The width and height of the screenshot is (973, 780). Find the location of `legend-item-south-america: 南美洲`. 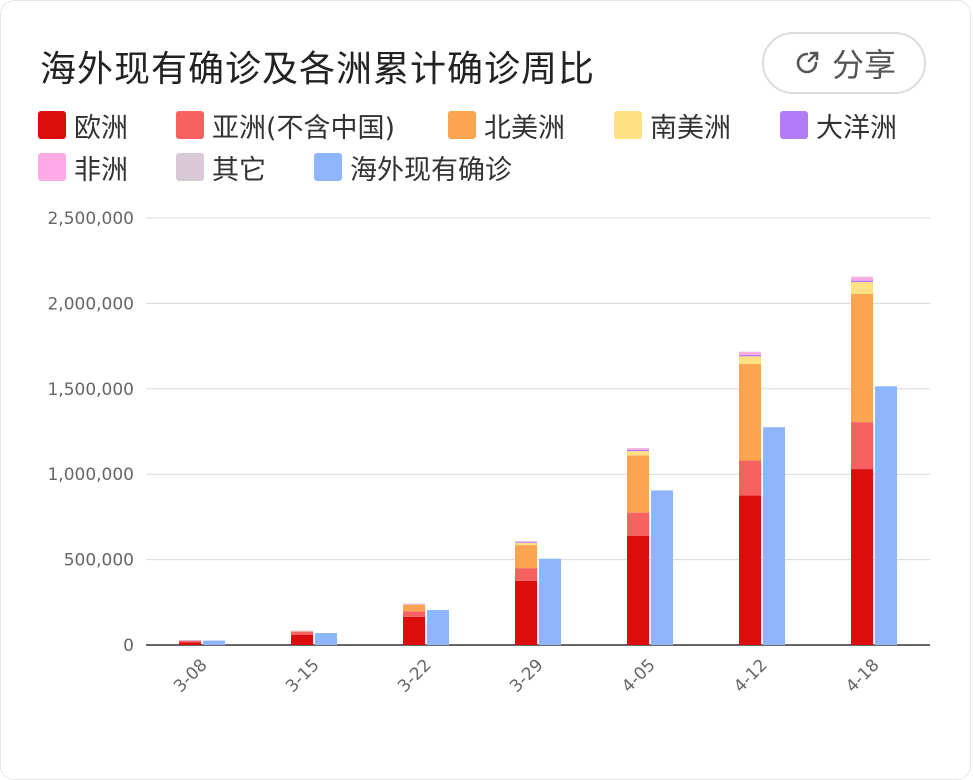

legend-item-south-america: 南美洲 is located at coordinates (697, 125).